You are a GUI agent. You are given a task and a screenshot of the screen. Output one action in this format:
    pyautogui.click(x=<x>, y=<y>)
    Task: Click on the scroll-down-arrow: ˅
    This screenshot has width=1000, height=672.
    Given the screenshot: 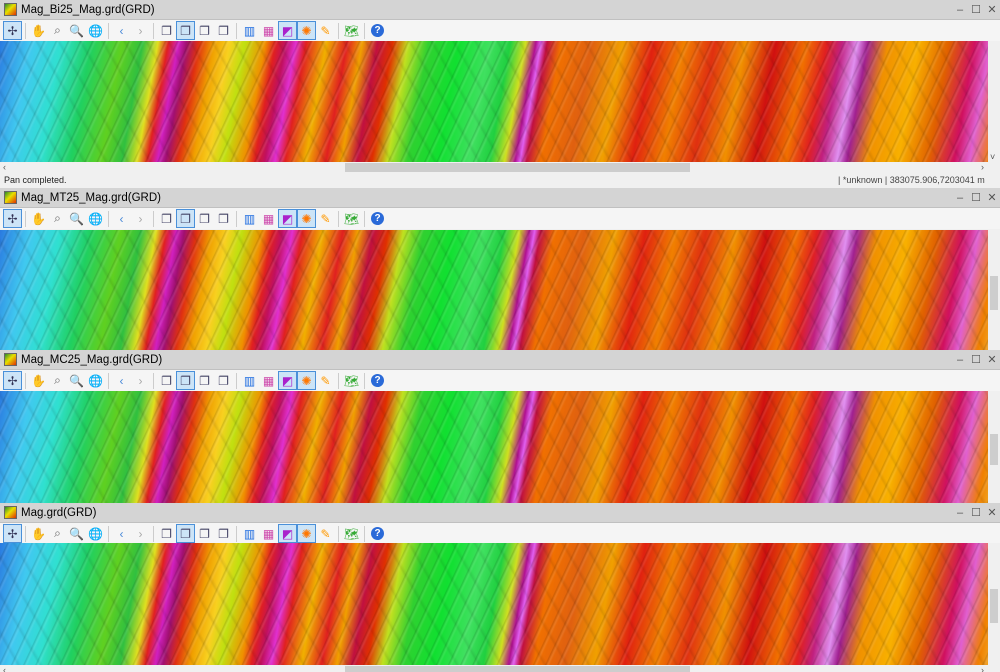 What is the action you would take?
    pyautogui.click(x=993, y=157)
    